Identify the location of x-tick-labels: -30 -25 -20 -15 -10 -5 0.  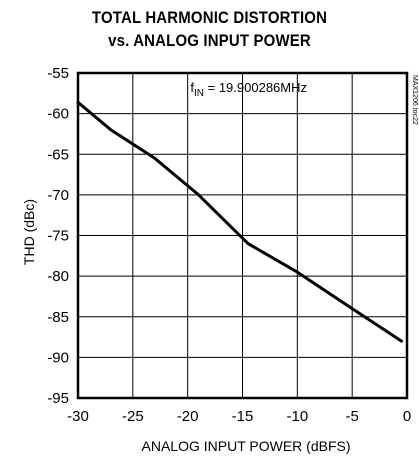
(239, 416).